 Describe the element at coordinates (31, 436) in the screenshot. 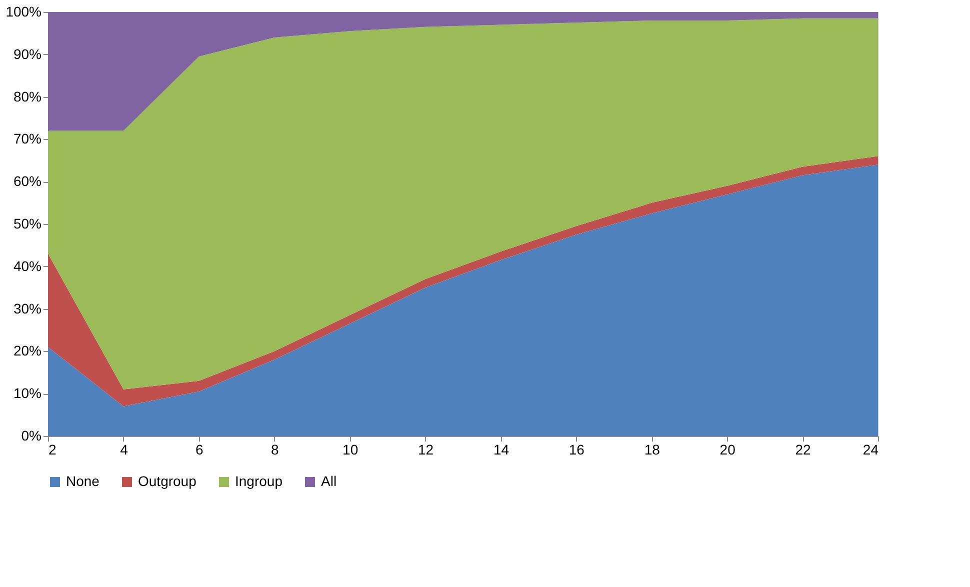

I see `y-tick-label: 0%` at that location.